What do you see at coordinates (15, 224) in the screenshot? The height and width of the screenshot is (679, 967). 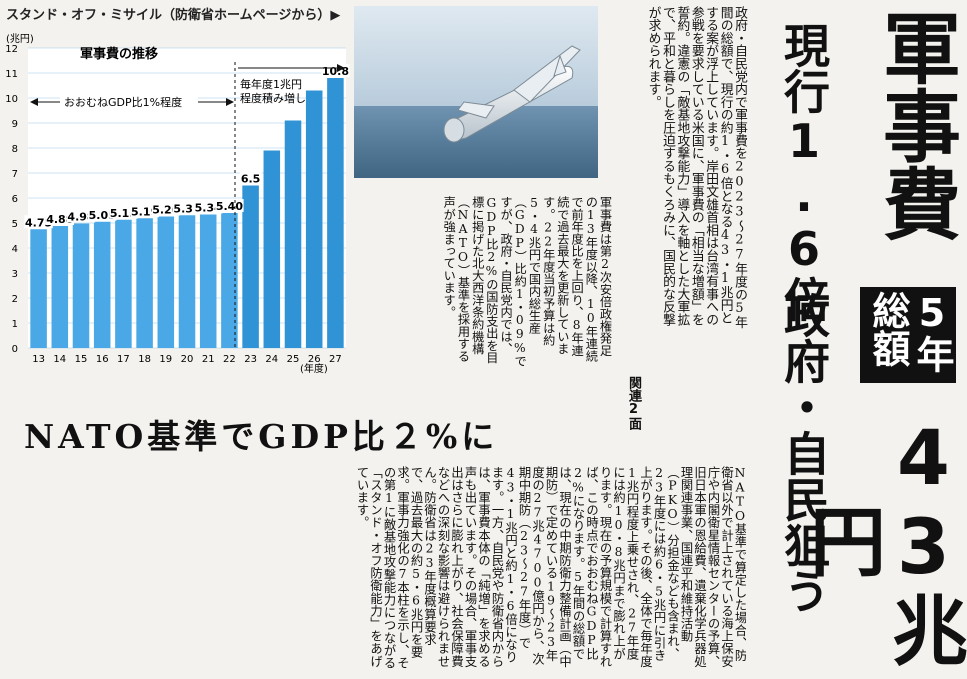 I see `y-tick-label: 5` at bounding box center [15, 224].